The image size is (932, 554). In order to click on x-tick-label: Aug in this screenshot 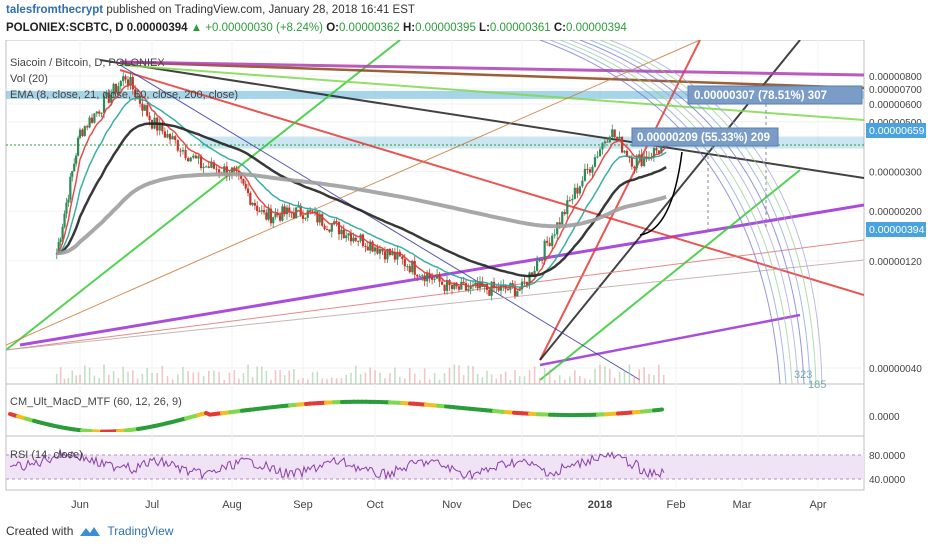, I will do `click(232, 505)`.